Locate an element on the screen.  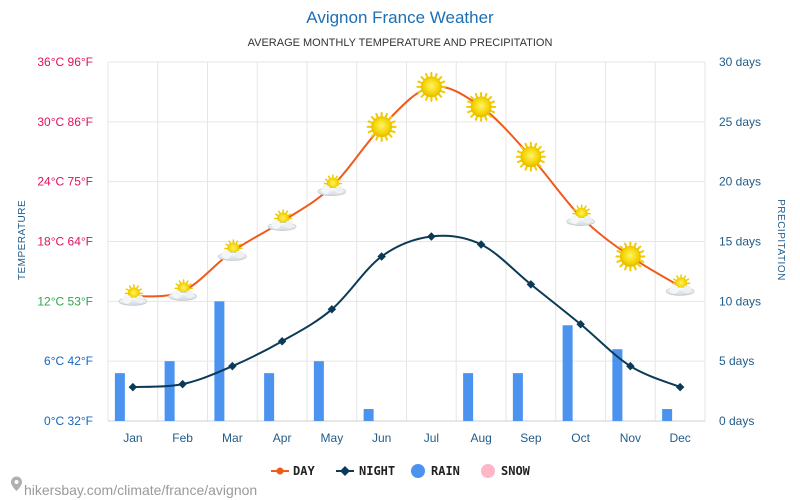
legend-item-rain: RAIN is located at coordinates (435, 471).